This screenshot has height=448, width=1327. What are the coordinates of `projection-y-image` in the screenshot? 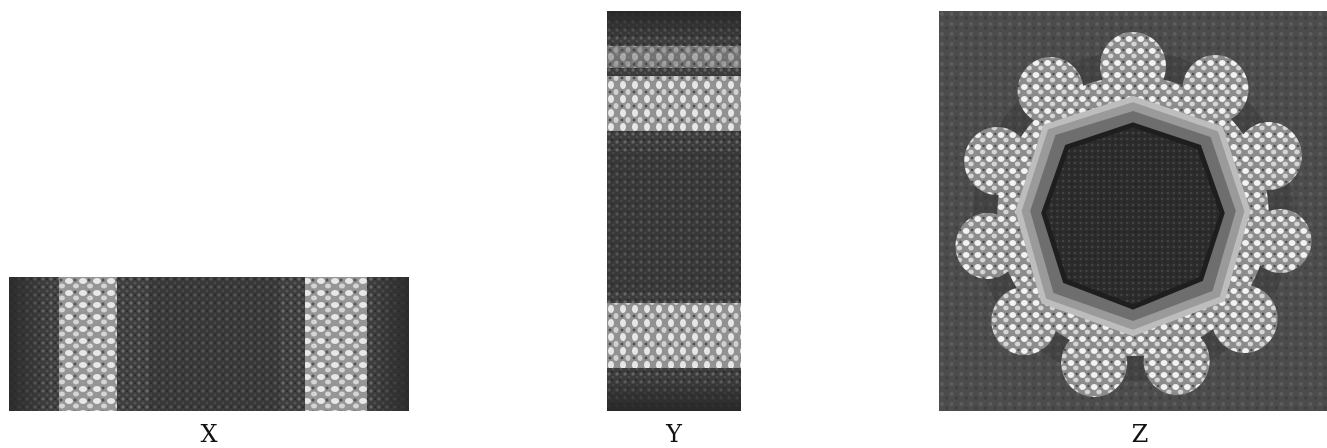 It's located at (674, 211).